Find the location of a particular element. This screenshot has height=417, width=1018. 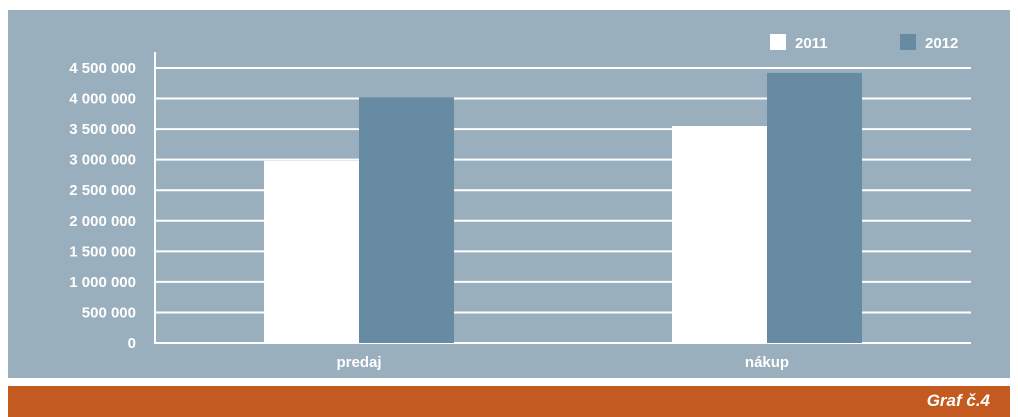

legend-label: 2012 is located at coordinates (941, 43).